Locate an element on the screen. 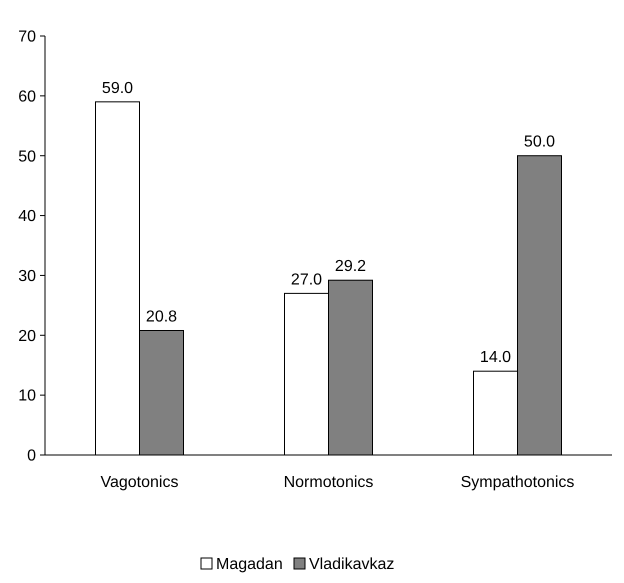 This screenshot has width=624, height=583. x-tick-label: Normotonics is located at coordinates (329, 482).